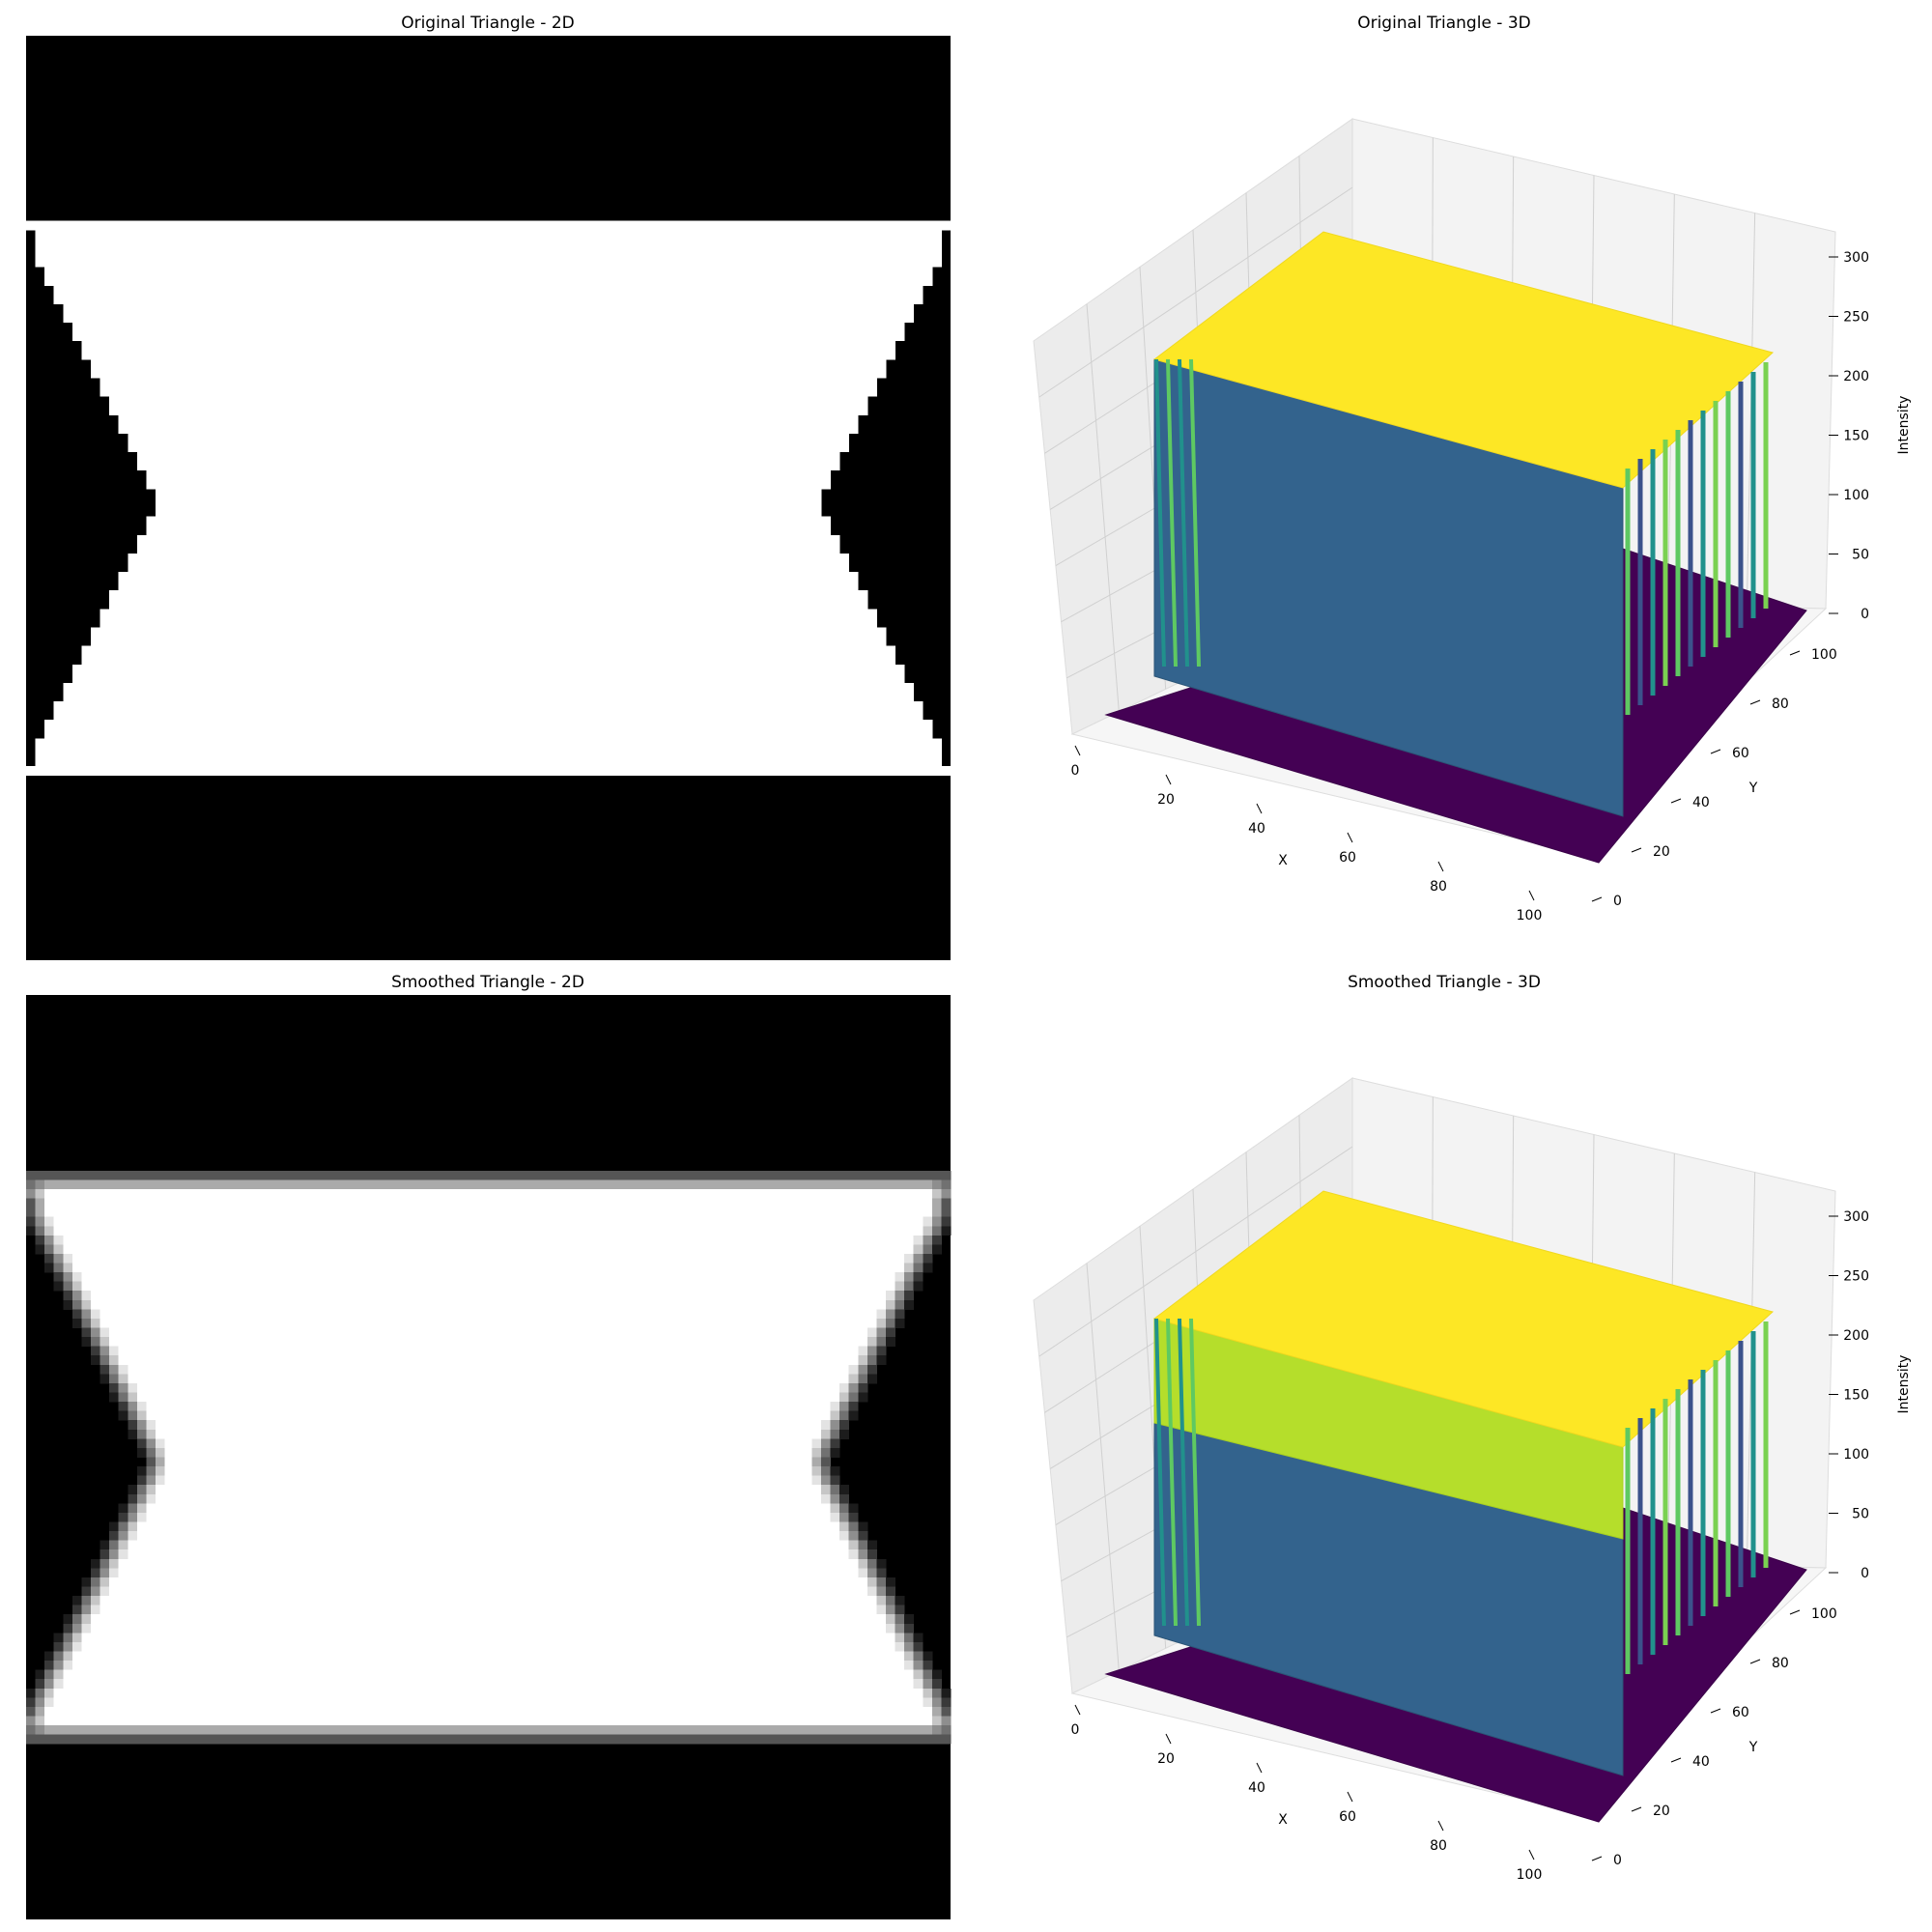  Describe the element at coordinates (1865, 1573) in the screenshot. I see `z-tick-label: 0` at that location.